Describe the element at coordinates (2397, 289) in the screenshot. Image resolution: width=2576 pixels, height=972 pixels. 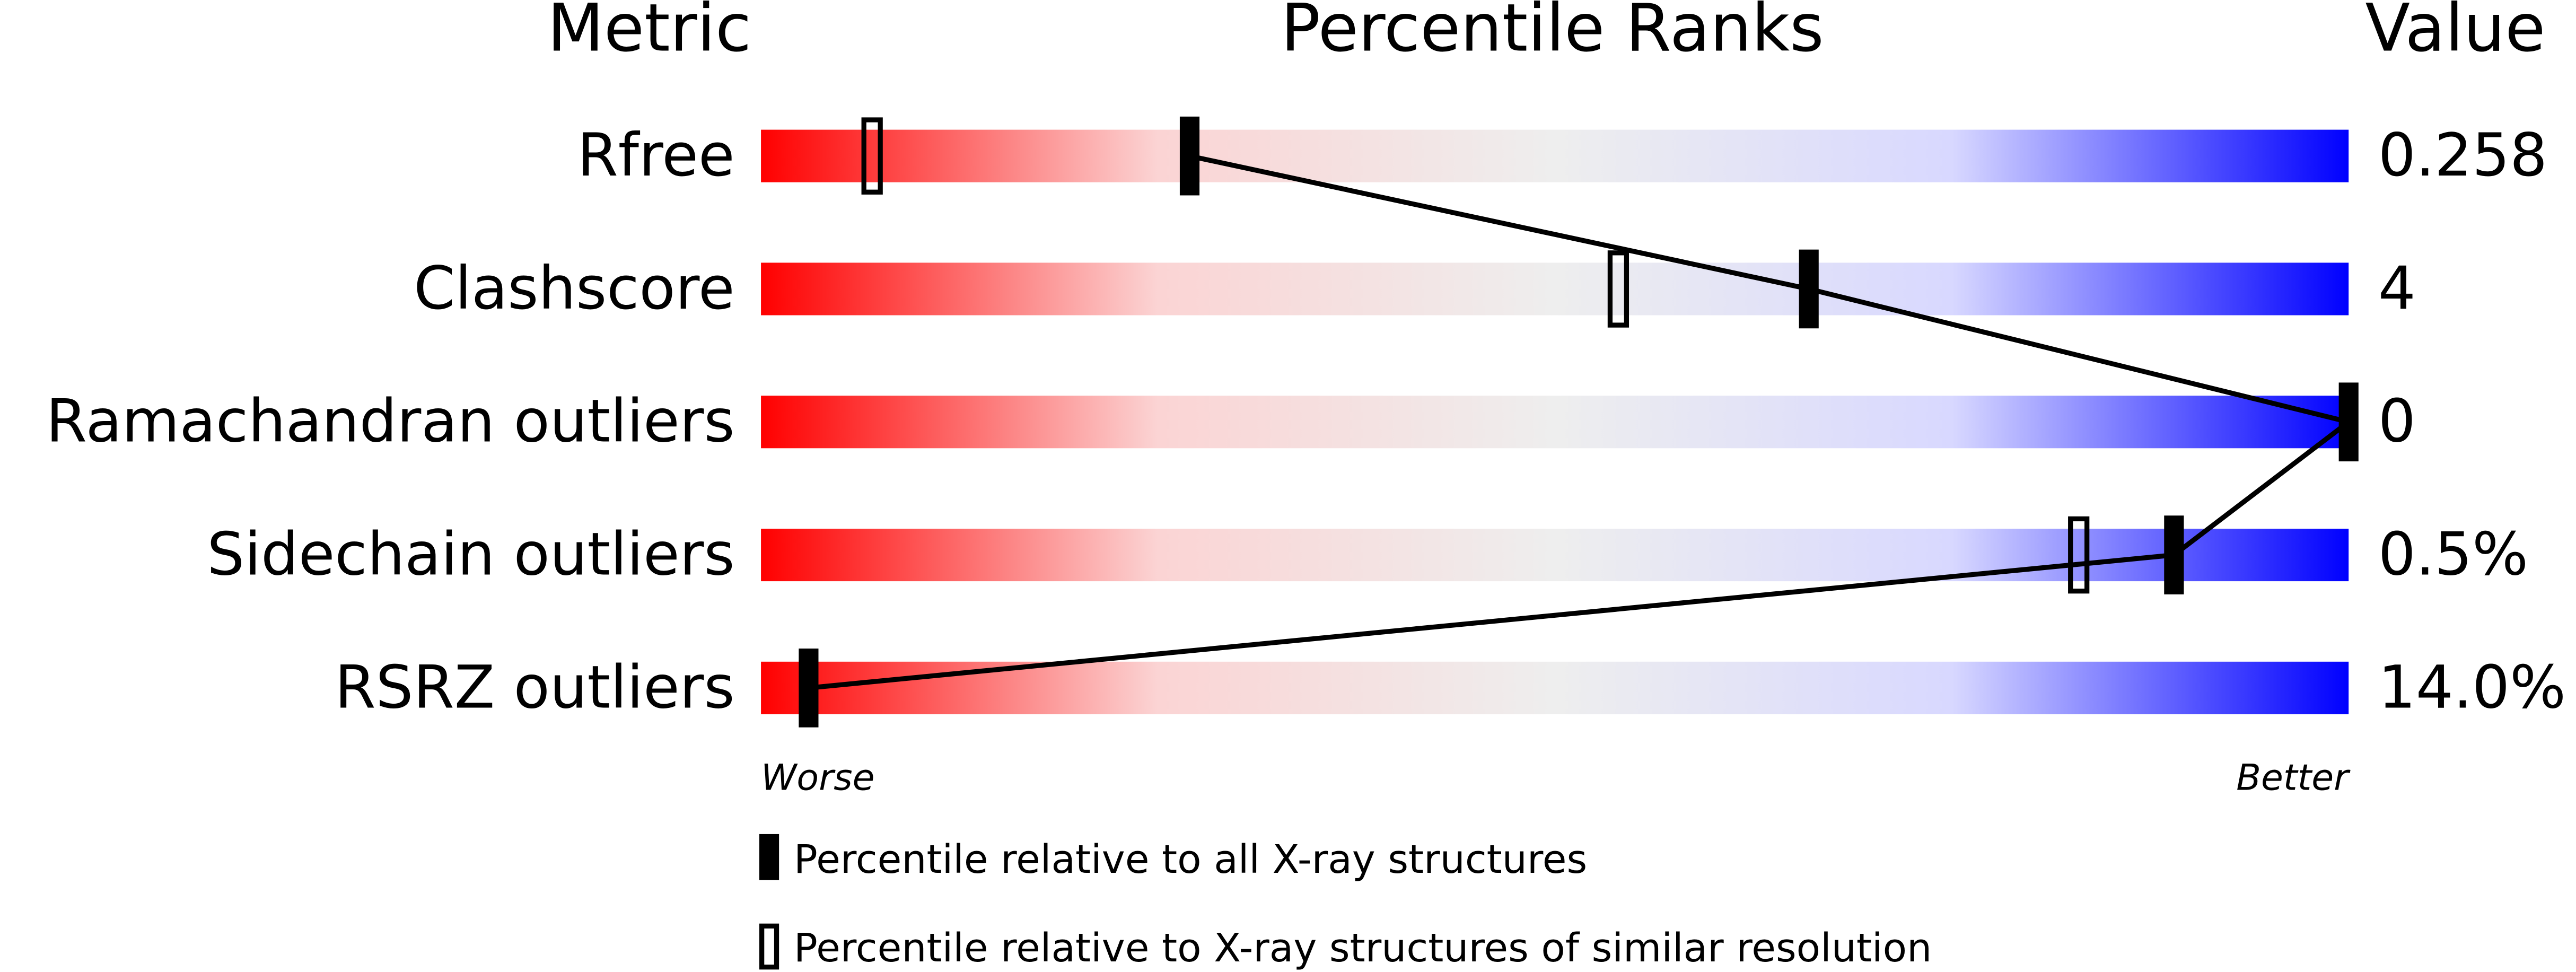
I see `metric-value: 4` at that location.